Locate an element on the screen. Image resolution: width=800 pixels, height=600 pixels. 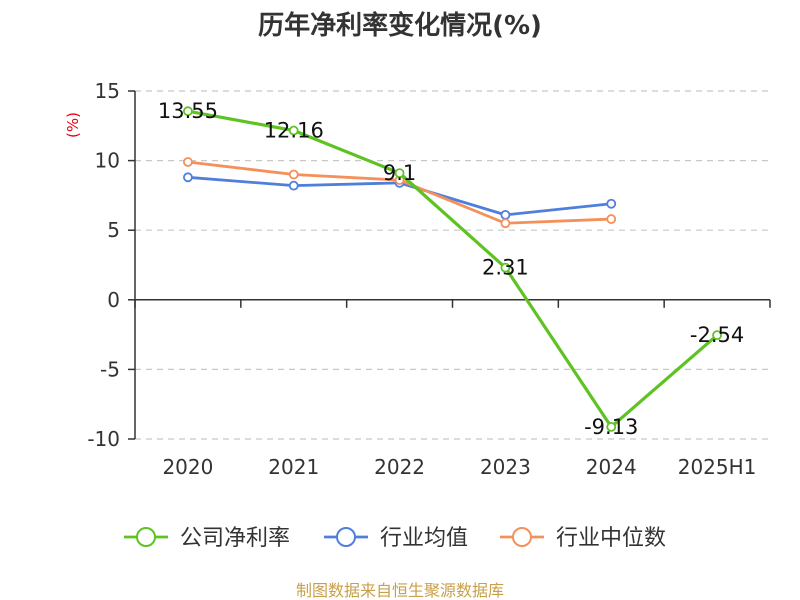
x-tick-label: 2024 is located at coordinates (611, 467).